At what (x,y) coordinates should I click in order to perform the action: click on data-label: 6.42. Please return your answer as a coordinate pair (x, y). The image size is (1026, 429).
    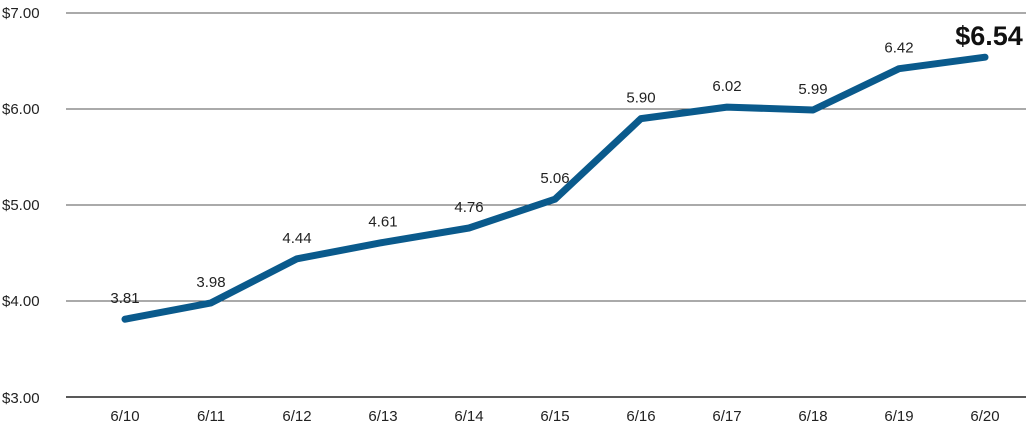
    Looking at the image, I should click on (898, 48).